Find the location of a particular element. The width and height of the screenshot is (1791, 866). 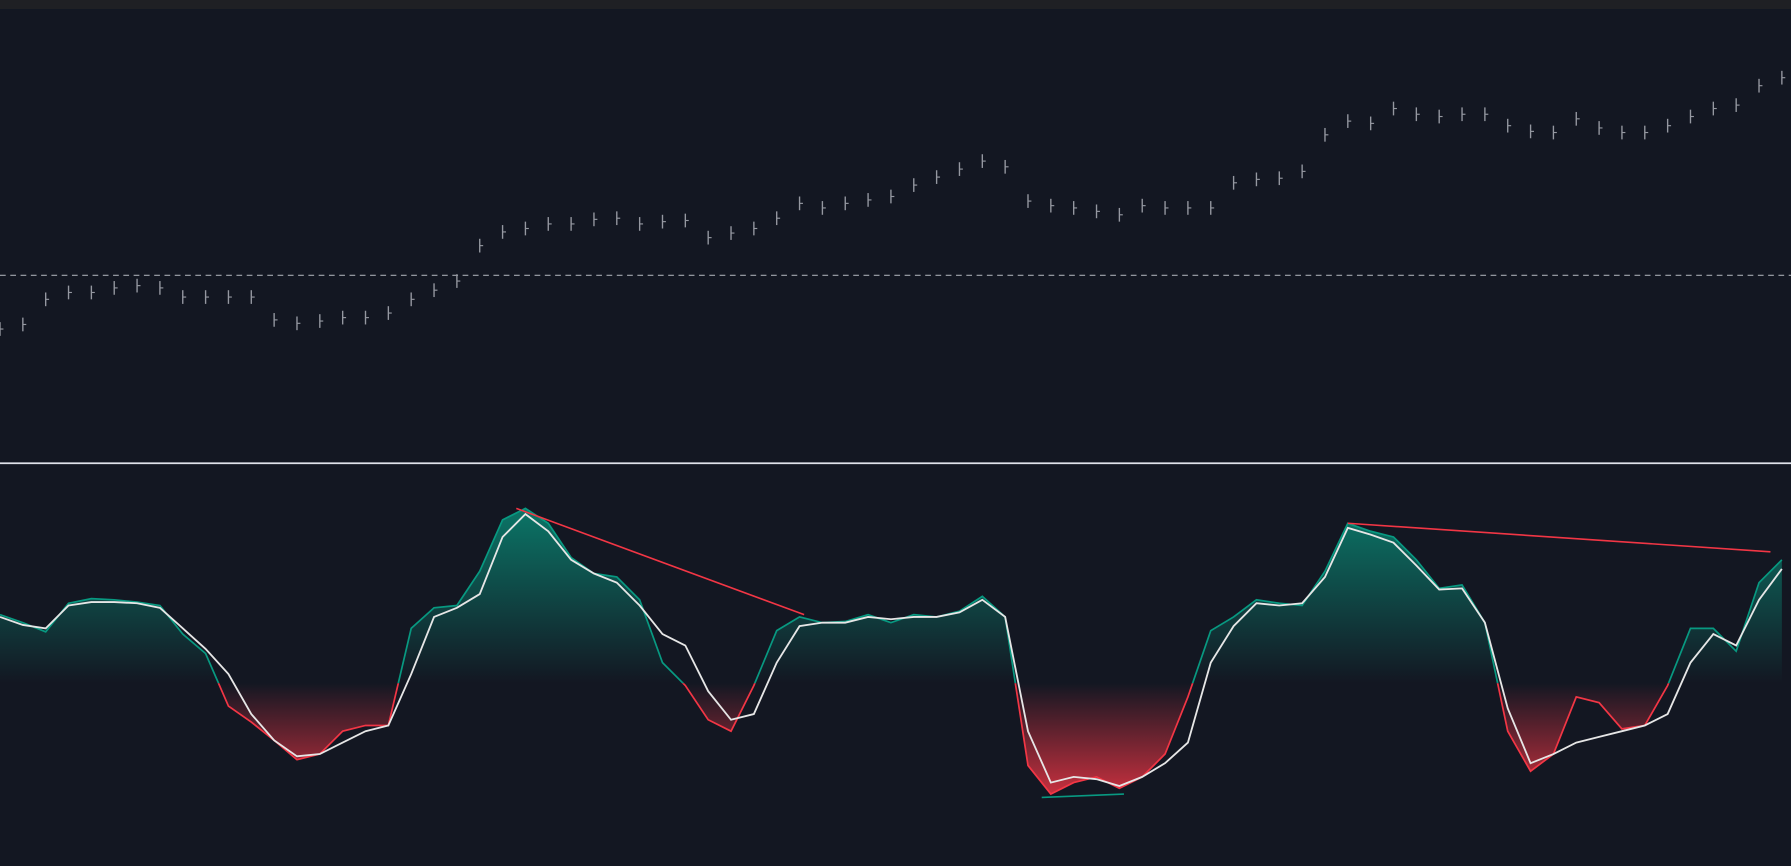

top-bar is located at coordinates (895, 5).